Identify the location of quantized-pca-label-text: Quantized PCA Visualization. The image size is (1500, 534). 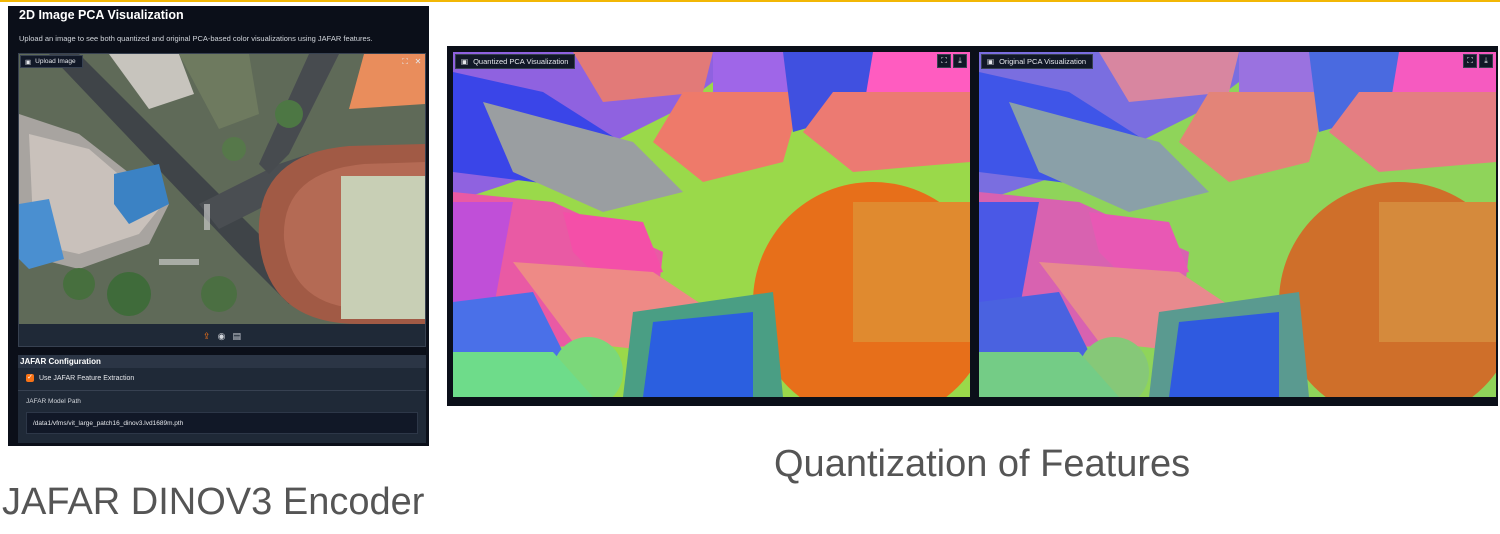
(521, 61).